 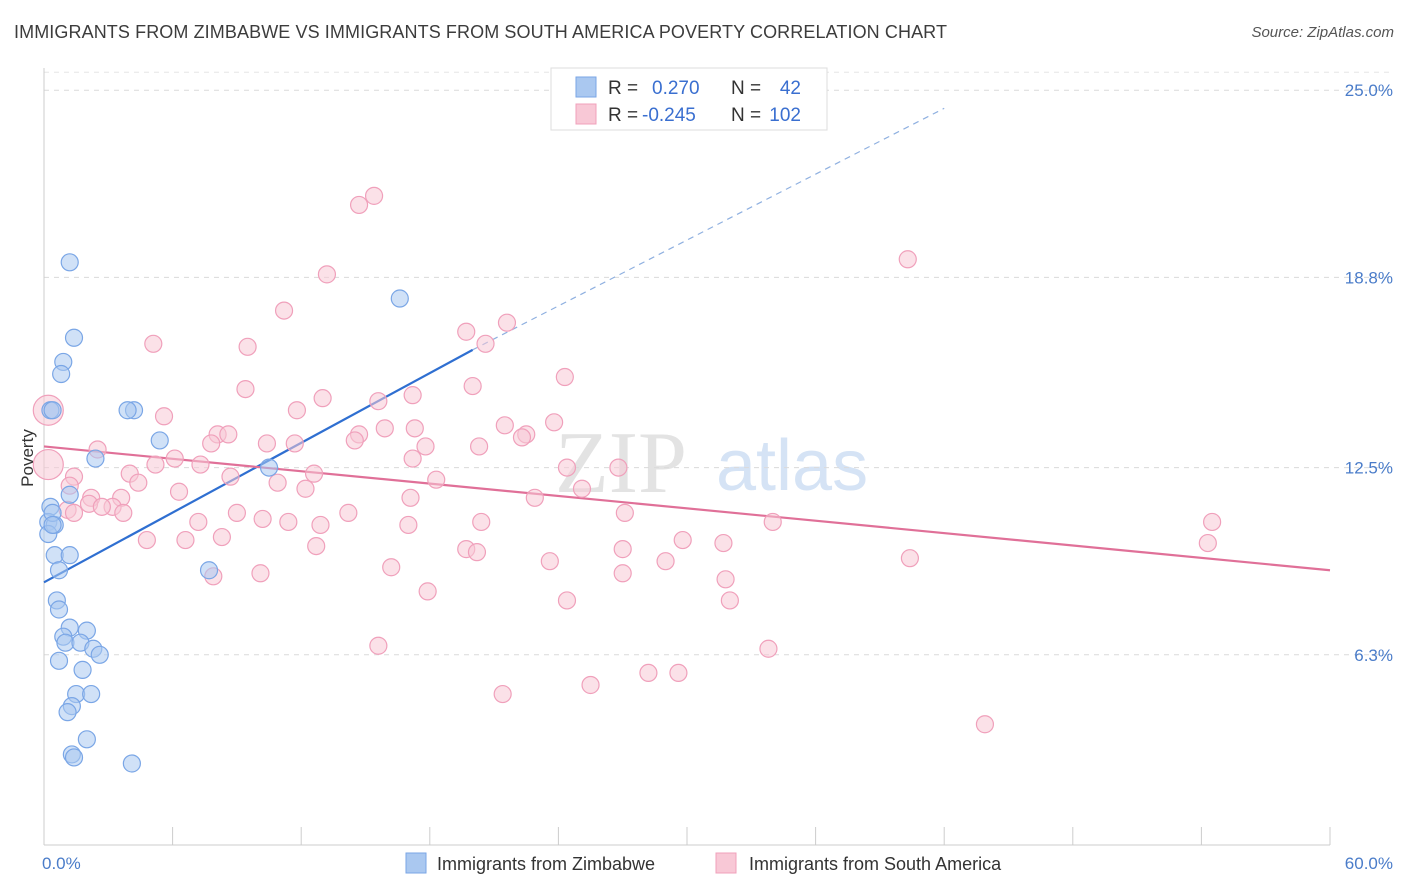 I want to click on y-axis-title: Poverty, so click(x=27, y=458).